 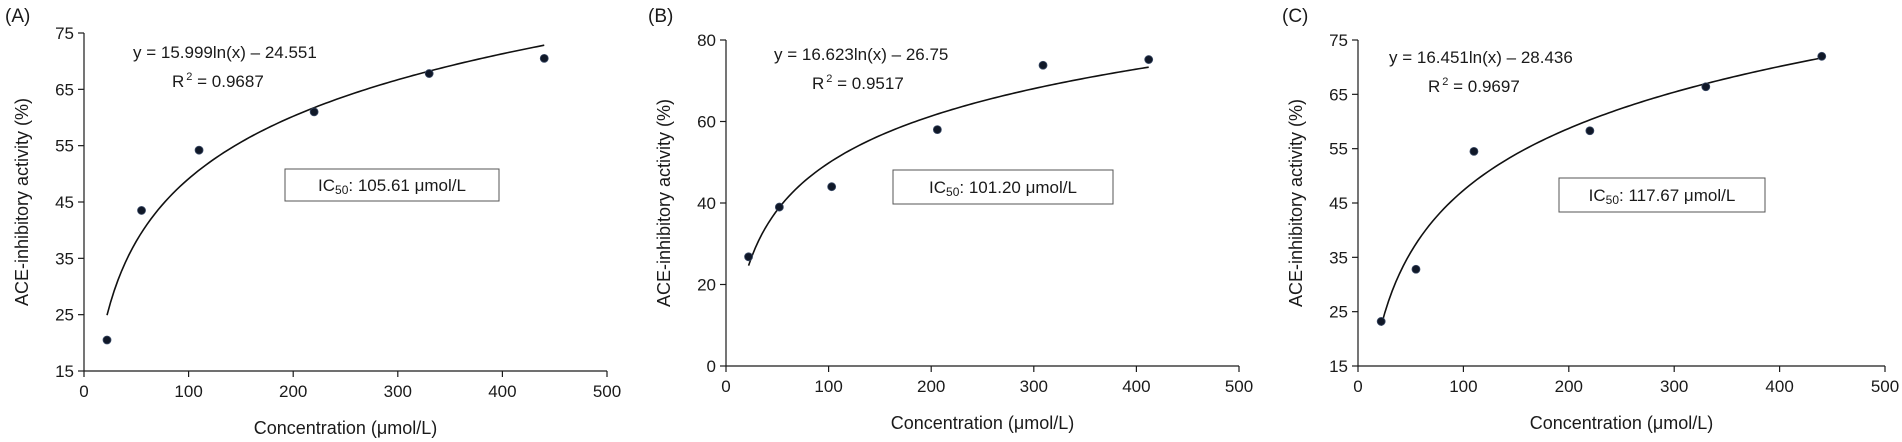 I want to click on ic50-label: IC50: 105.61 μmol/L, so click(x=392, y=186).